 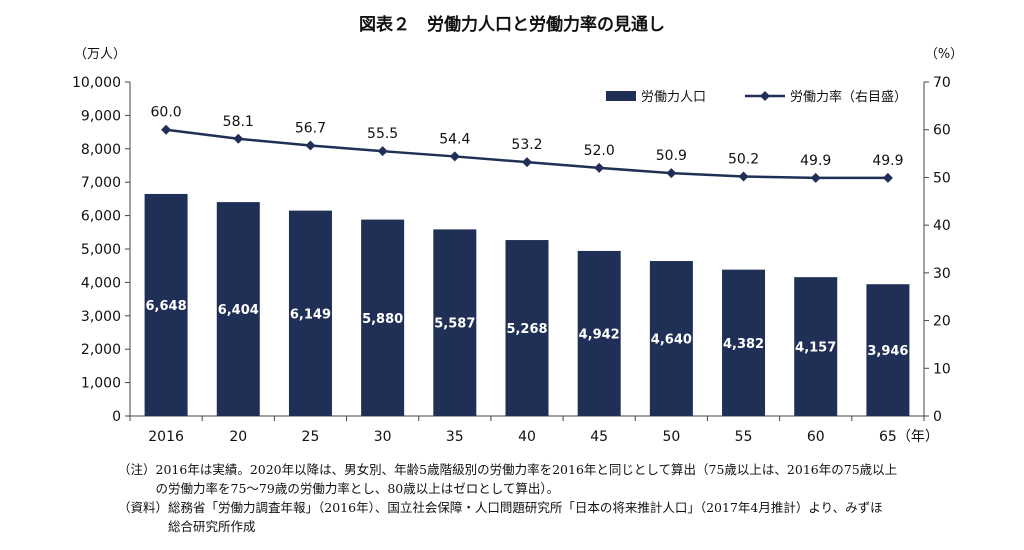 I want to click on note-line: の労働力率を75～79歳の労働力率とし、80歳以上はゼロとして算出）。, so click(x=357, y=488).